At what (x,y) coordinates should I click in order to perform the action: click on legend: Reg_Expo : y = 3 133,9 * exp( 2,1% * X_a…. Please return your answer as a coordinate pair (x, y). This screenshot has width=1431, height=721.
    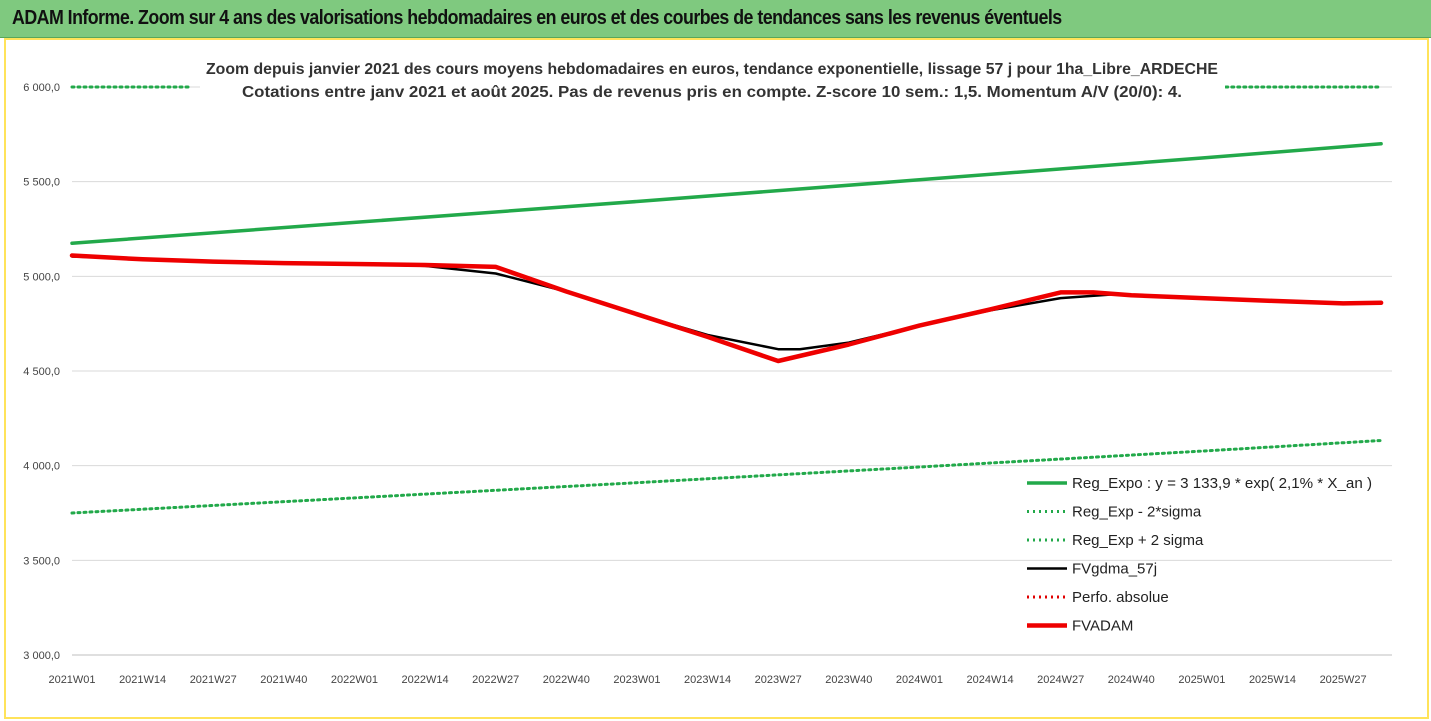
    Looking at the image, I should click on (1199, 555).